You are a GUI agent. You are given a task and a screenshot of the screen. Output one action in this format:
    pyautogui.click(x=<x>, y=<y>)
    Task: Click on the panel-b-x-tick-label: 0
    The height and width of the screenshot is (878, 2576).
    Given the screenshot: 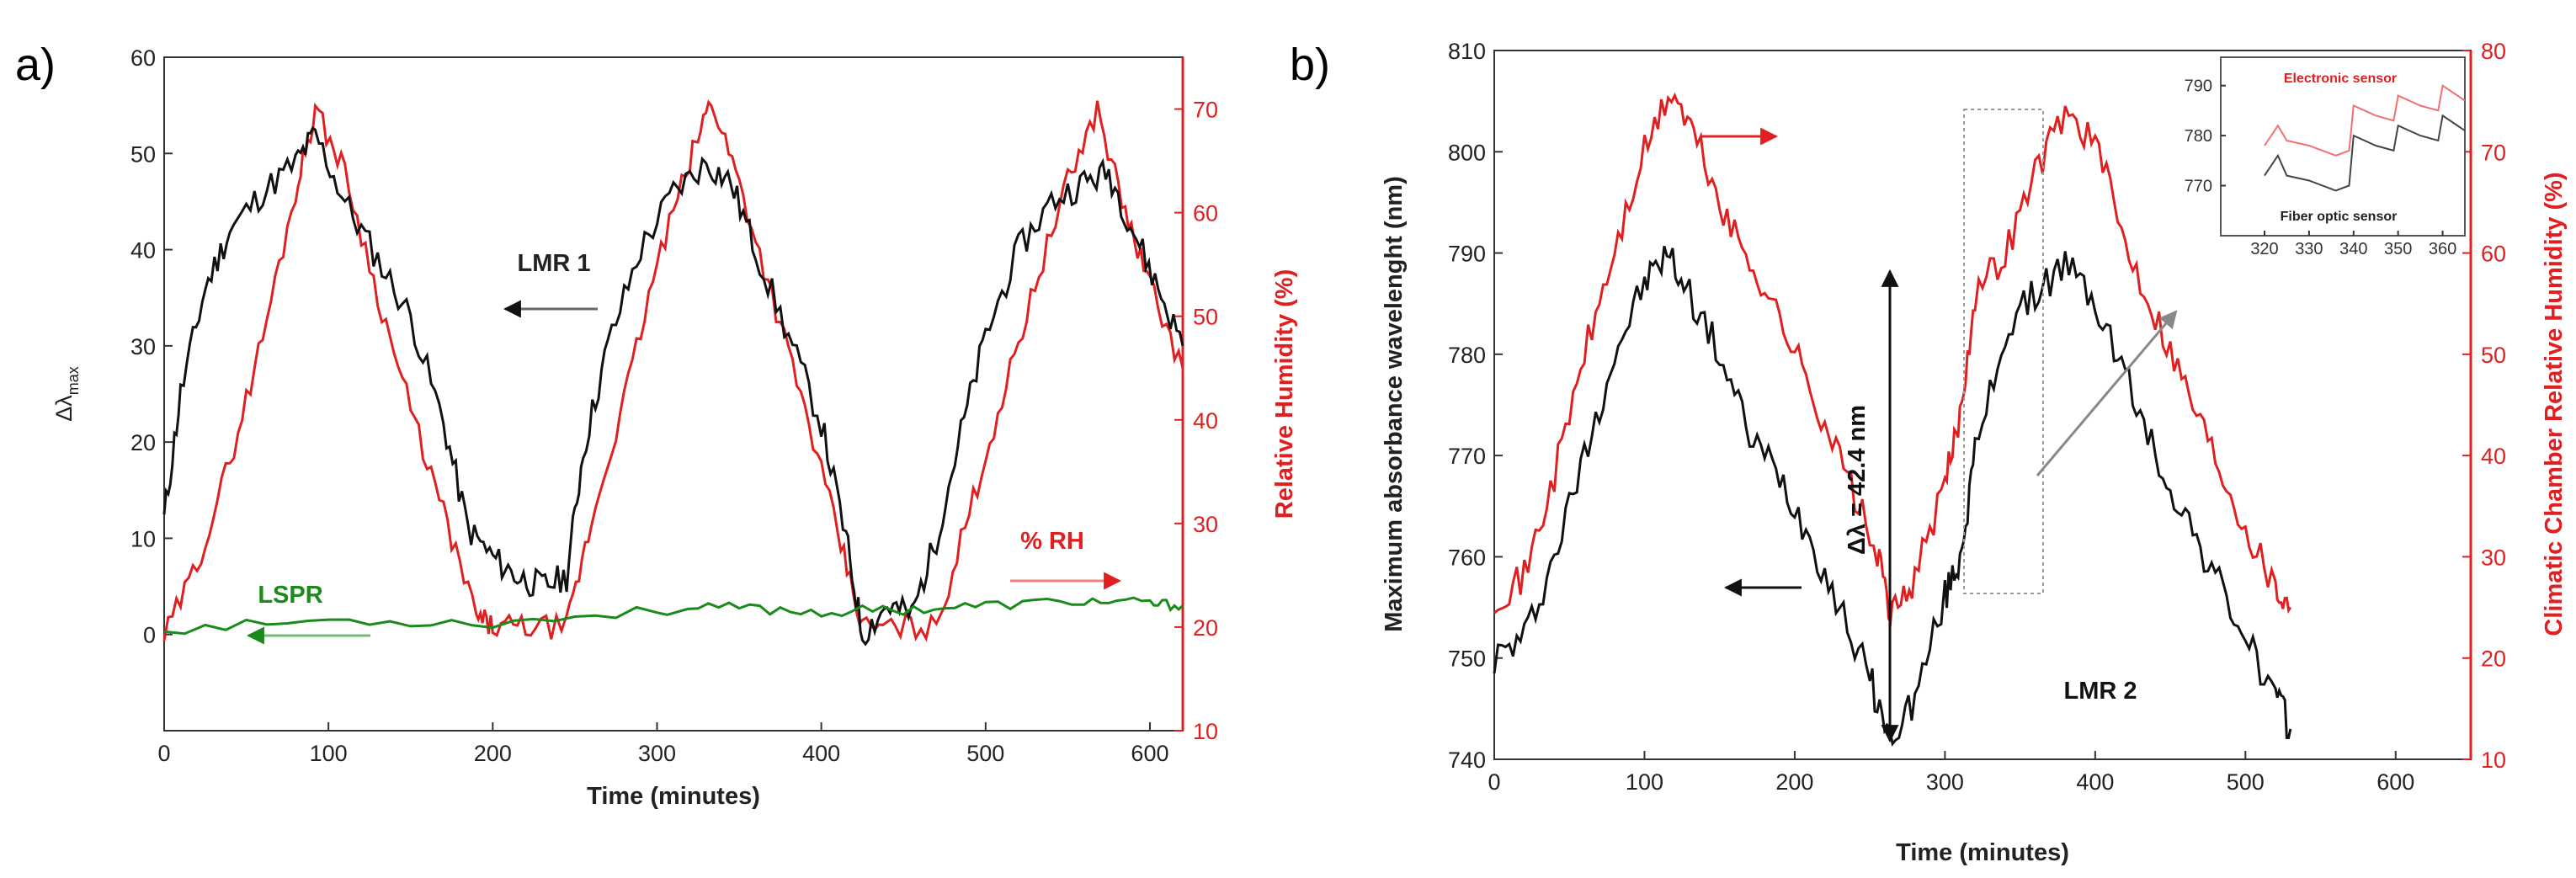 What is the action you would take?
    pyautogui.click(x=1494, y=782)
    